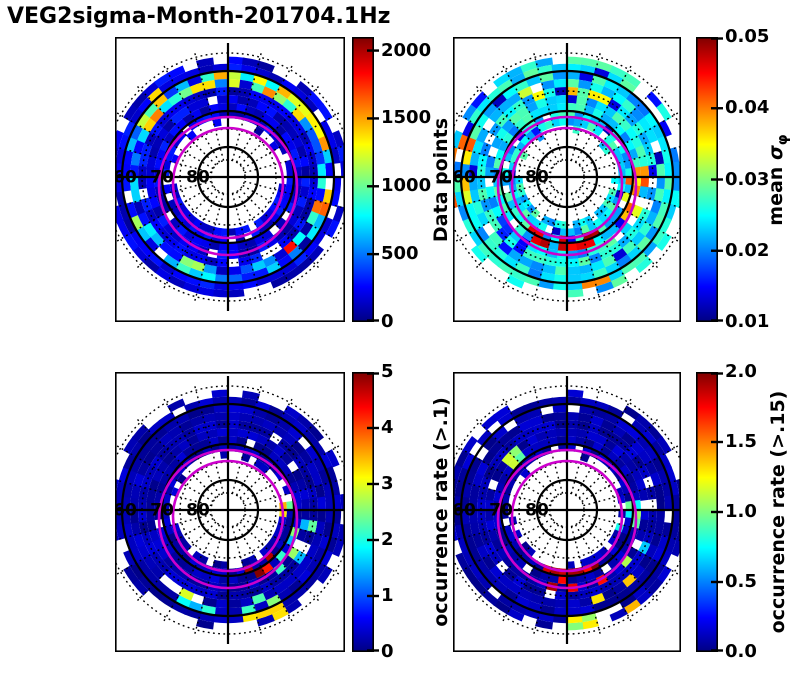 Image resolution: width=796 pixels, height=674 pixels. What do you see at coordinates (387, 539) in the screenshot?
I see `colorbar-tick-label: 2` at bounding box center [387, 539].